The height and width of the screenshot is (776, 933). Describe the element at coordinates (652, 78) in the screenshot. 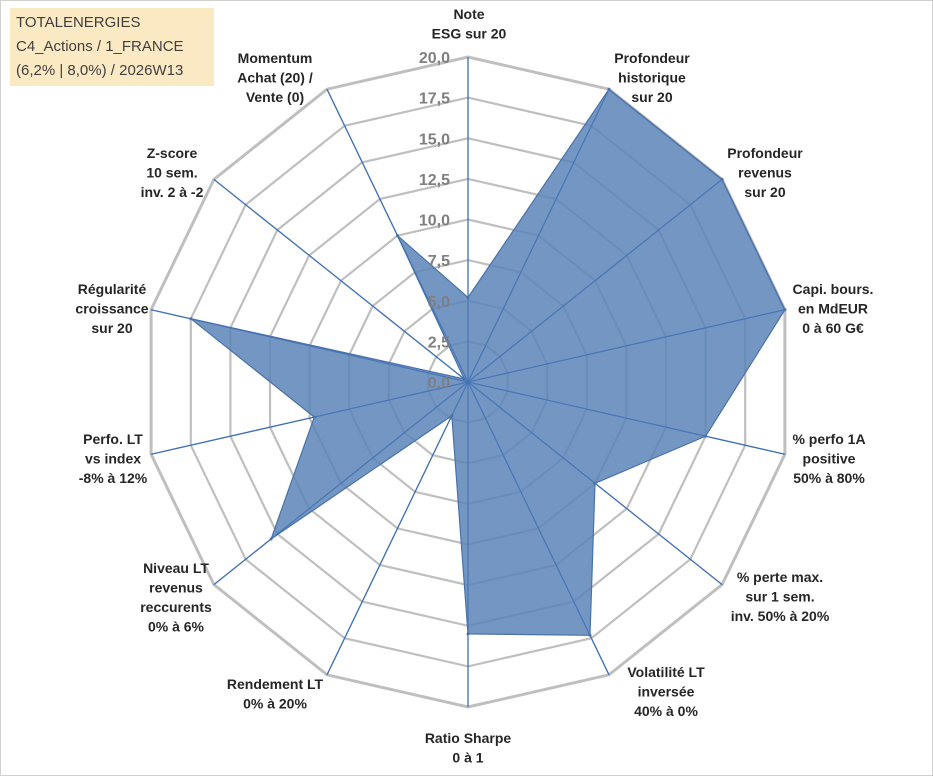

I see `axis-label: historique` at that location.